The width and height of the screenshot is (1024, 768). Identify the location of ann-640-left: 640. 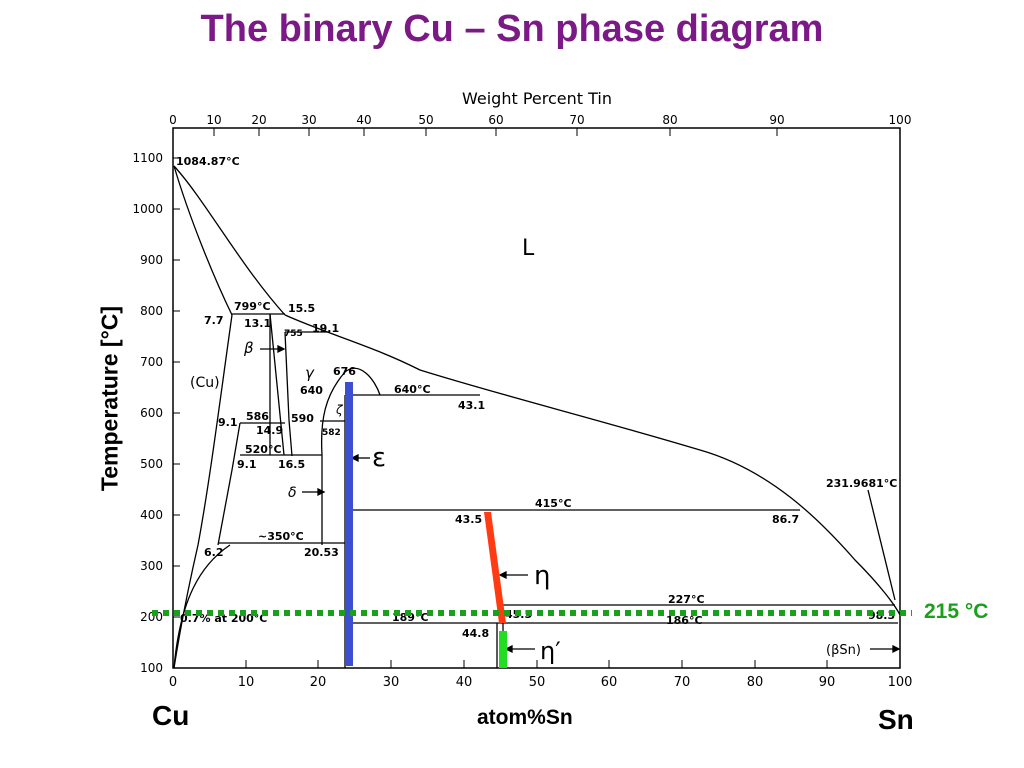
(311, 390).